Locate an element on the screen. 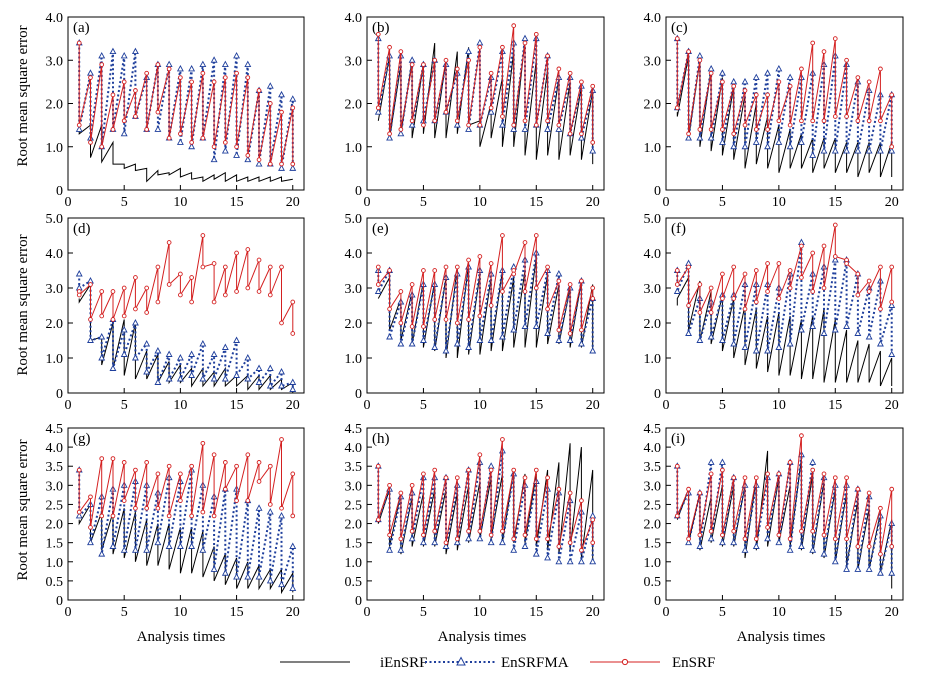 Image resolution: width=931 pixels, height=676 pixels. panel-h-ytick-label: 1.0 is located at coordinates (354, 563).